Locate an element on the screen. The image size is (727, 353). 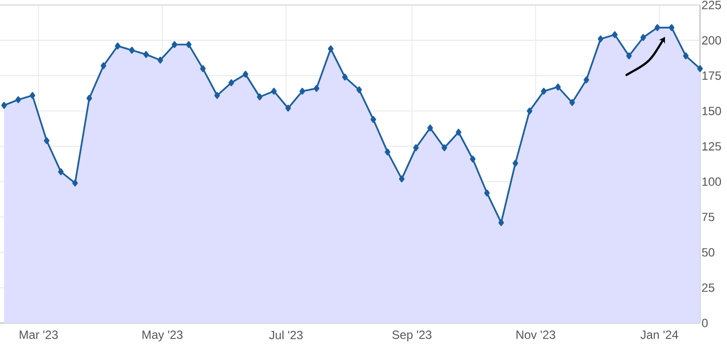
y-tick-label: 0 is located at coordinates (705, 323).